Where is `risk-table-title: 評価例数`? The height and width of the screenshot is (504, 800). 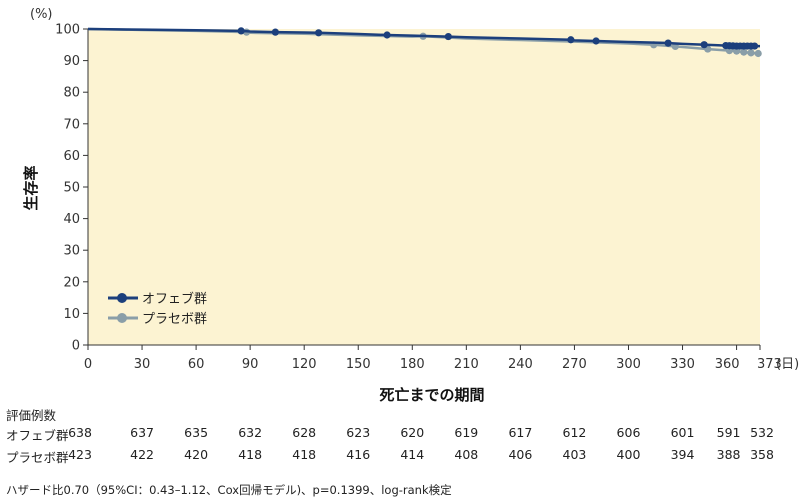
risk-table-title: 評価例数 is located at coordinates (31, 415).